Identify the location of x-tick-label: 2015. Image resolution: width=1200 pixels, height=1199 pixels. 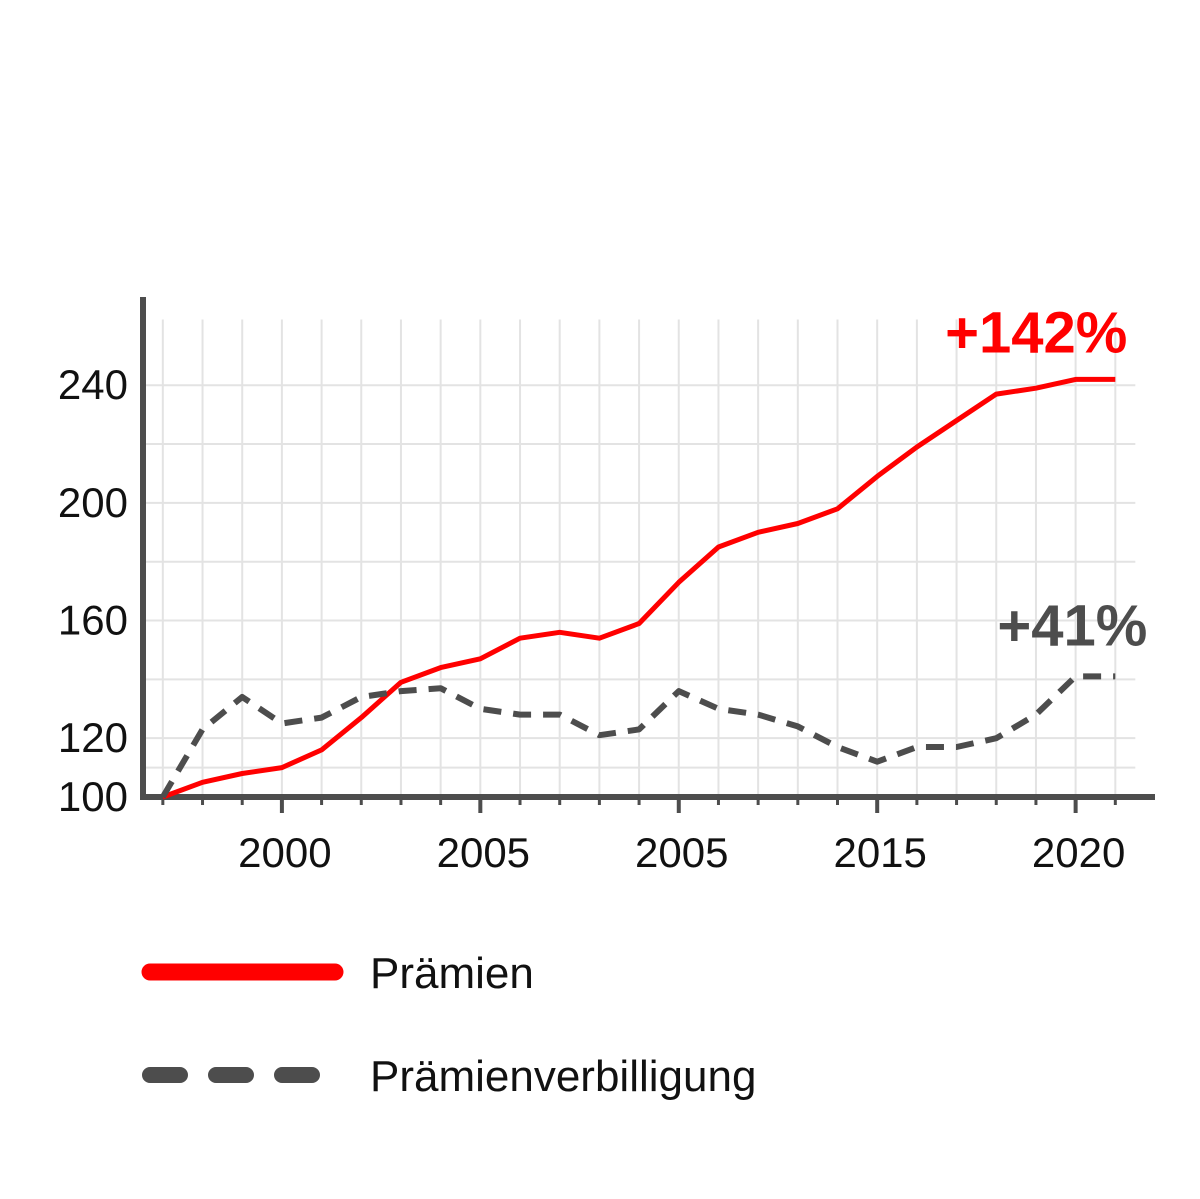
(879, 852).